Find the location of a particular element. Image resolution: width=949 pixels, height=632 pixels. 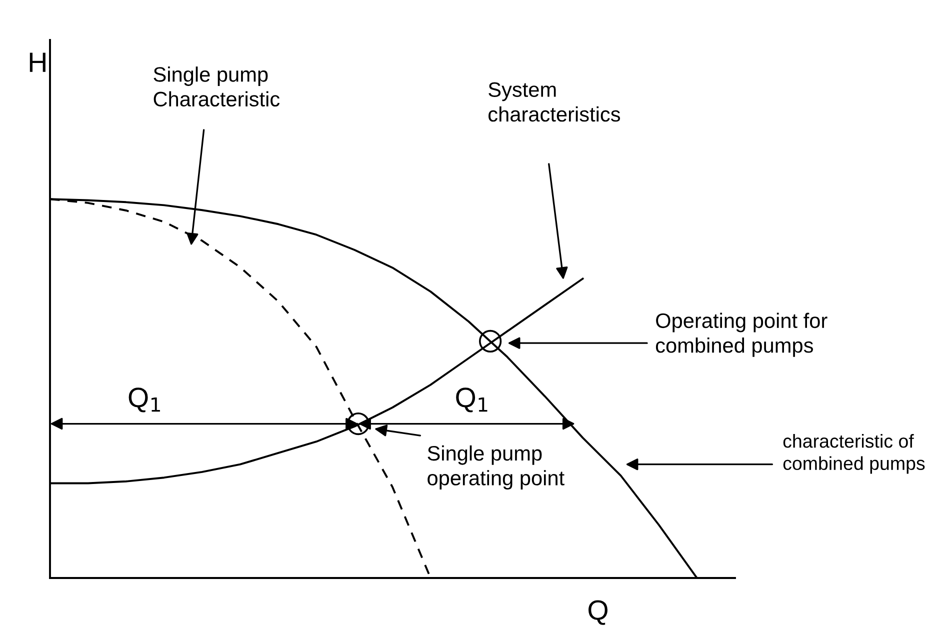

text: System characteristics is located at coordinates (554, 102).